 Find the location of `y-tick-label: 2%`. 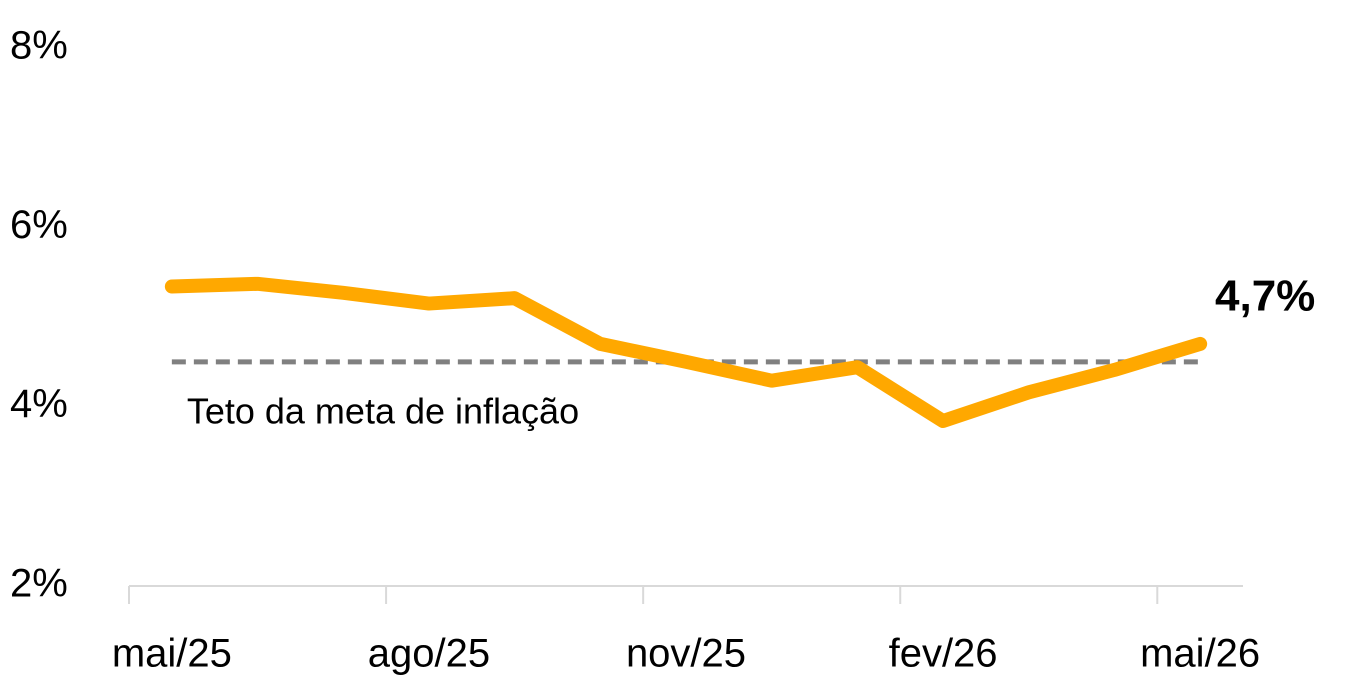

y-tick-label: 2% is located at coordinates (39, 584).